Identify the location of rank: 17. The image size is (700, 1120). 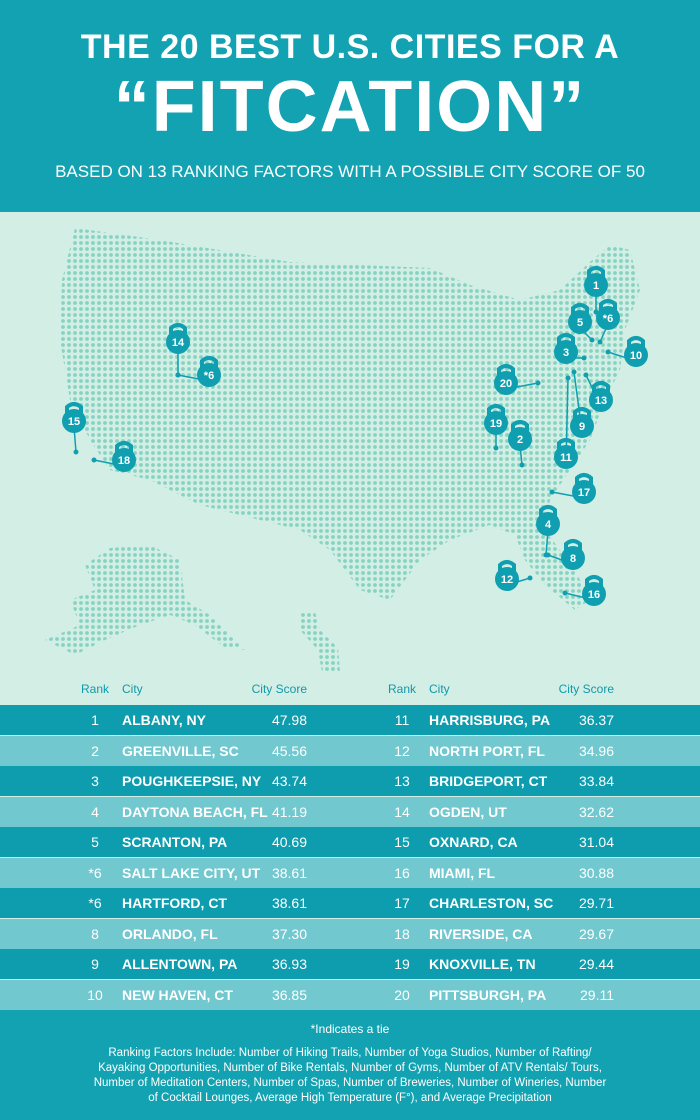
(402, 903).